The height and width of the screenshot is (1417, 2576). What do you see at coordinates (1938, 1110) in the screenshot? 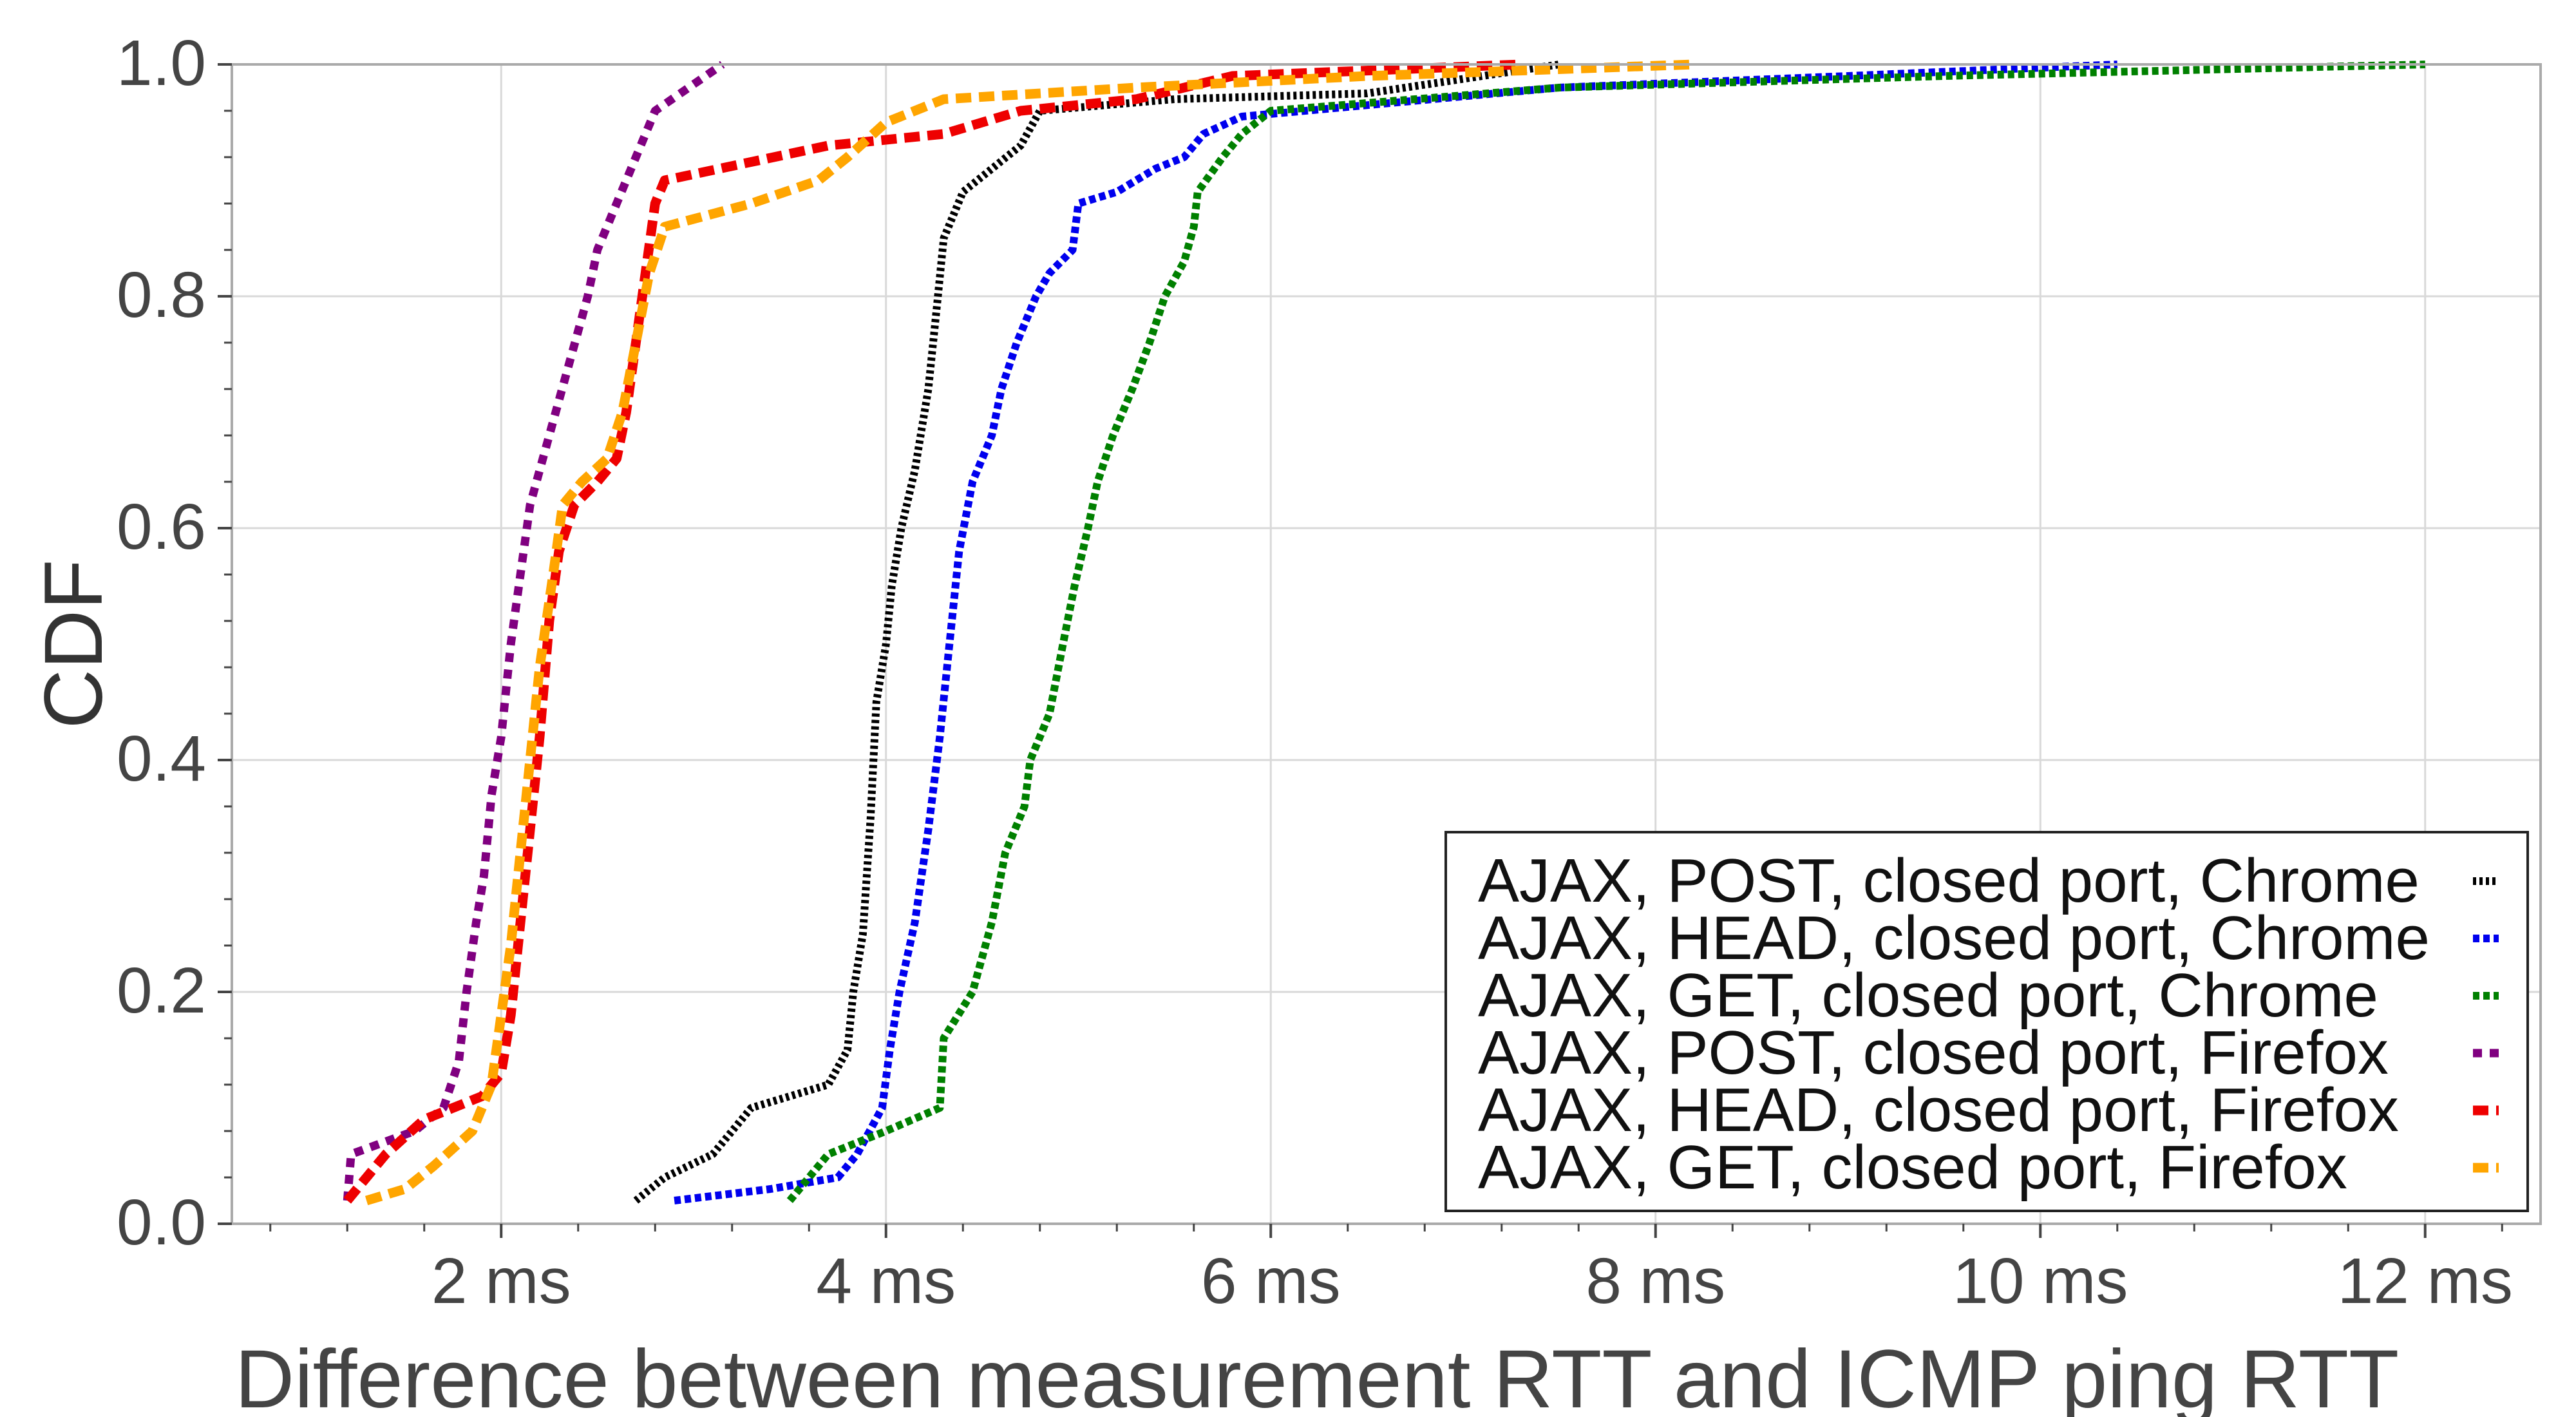
I see `legend-label: AJAX, HEAD, closed port, Firefox` at bounding box center [1938, 1110].